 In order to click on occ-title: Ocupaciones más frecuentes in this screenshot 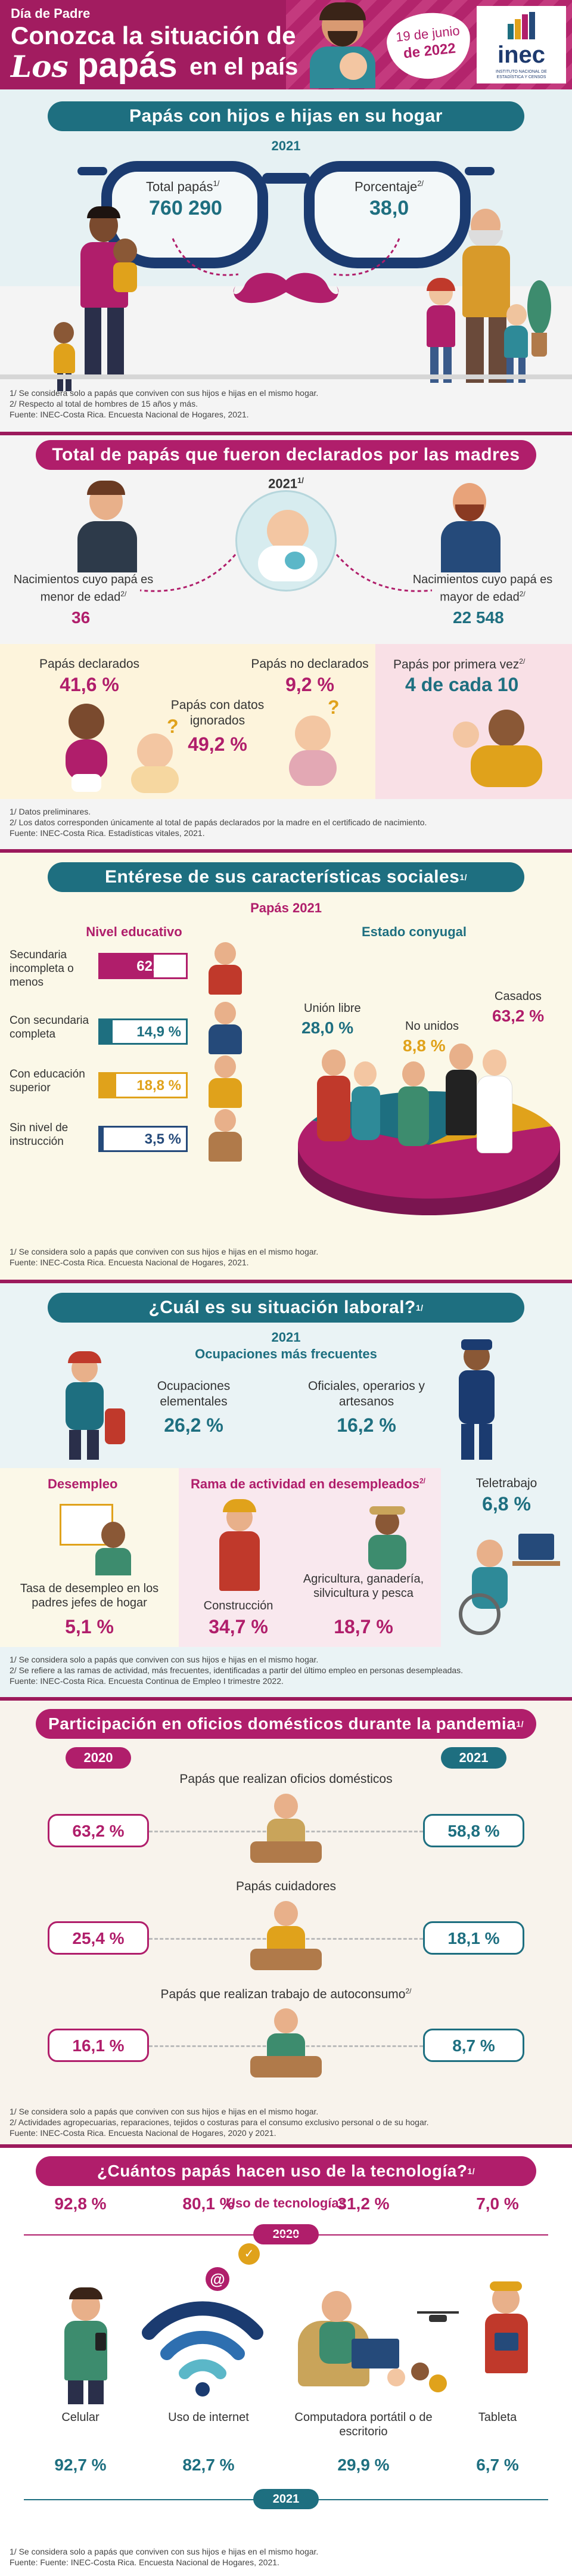, I will do `click(286, 1353)`.